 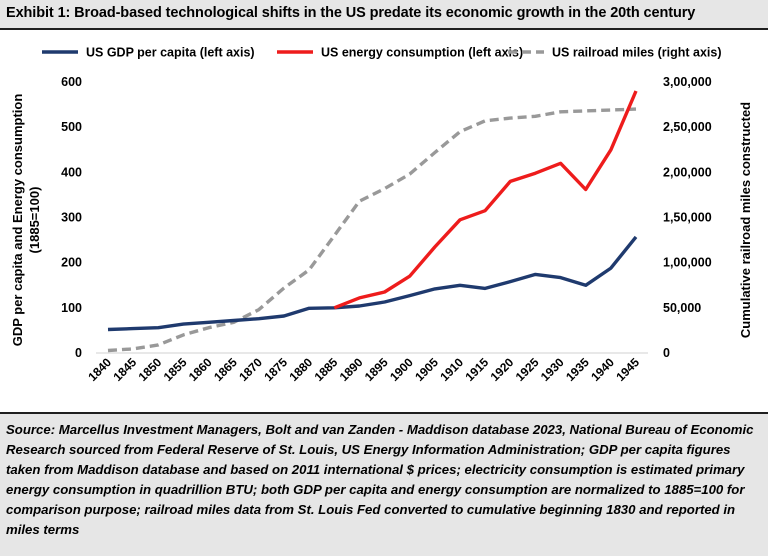 What do you see at coordinates (124, 369) in the screenshot?
I see `x-tick-label: 1845` at bounding box center [124, 369].